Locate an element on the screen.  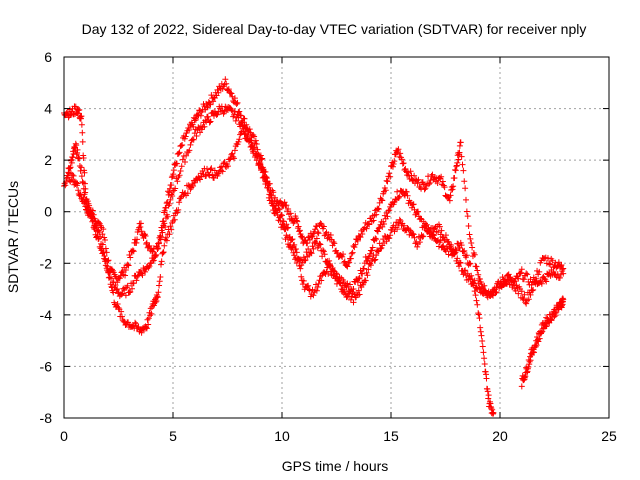
y-tick-label: -8 is located at coordinates (46, 418).